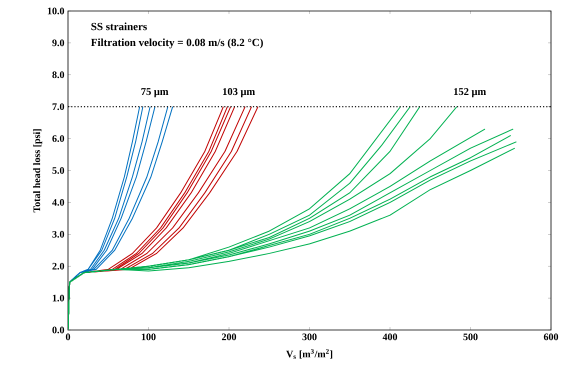 Image resolution: width=582 pixels, height=386 pixels. What do you see at coordinates (58, 138) in the screenshot?
I see `y-tick-label: 6.0` at bounding box center [58, 138].